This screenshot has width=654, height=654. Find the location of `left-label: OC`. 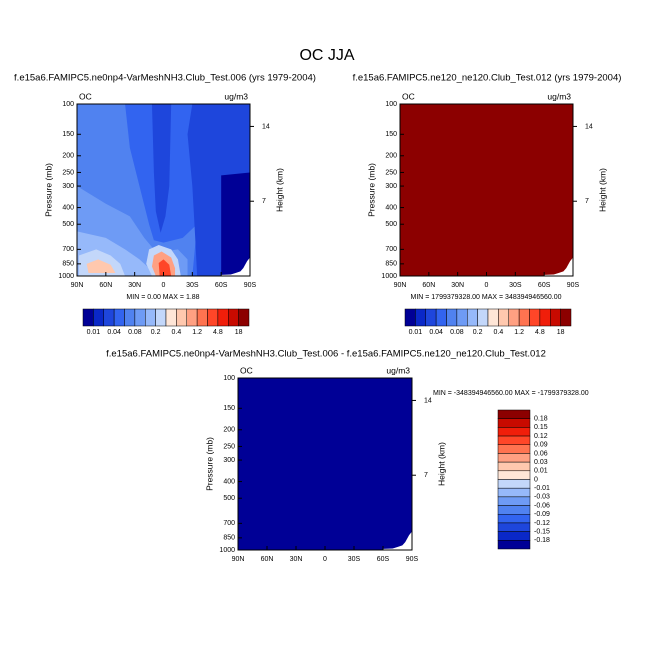

left-label: OC is located at coordinates (246, 370).